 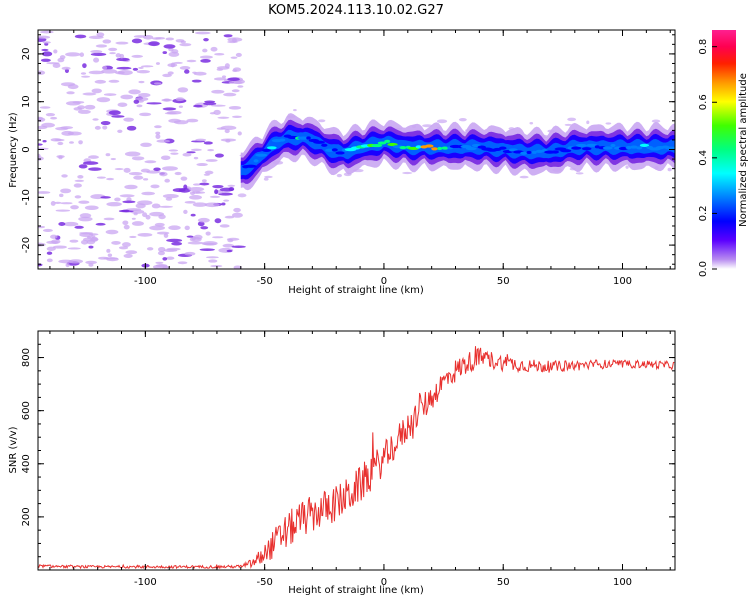 What do you see at coordinates (703, 102) in the screenshot?
I see `colorbar-tick-label: 0.6` at bounding box center [703, 102].